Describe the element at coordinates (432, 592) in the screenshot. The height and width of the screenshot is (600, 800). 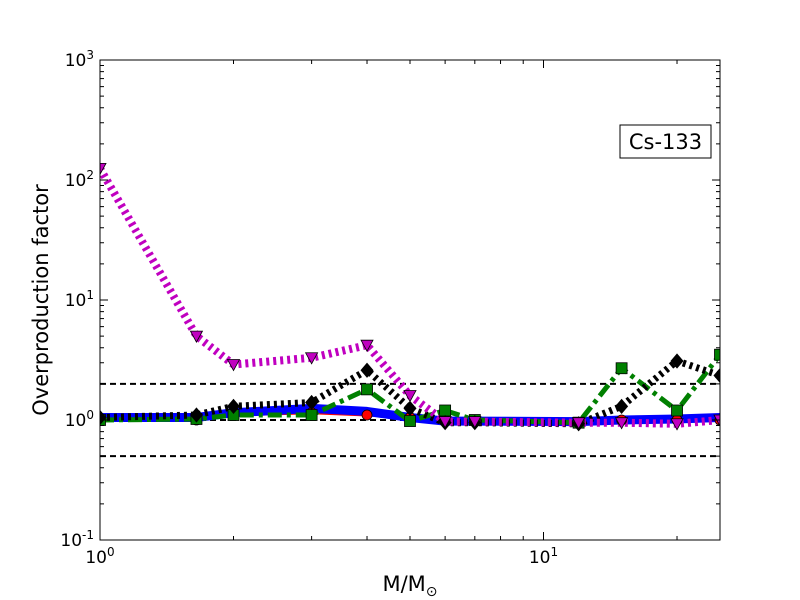
I see `x-axis-label-sub: ⊙` at that location.